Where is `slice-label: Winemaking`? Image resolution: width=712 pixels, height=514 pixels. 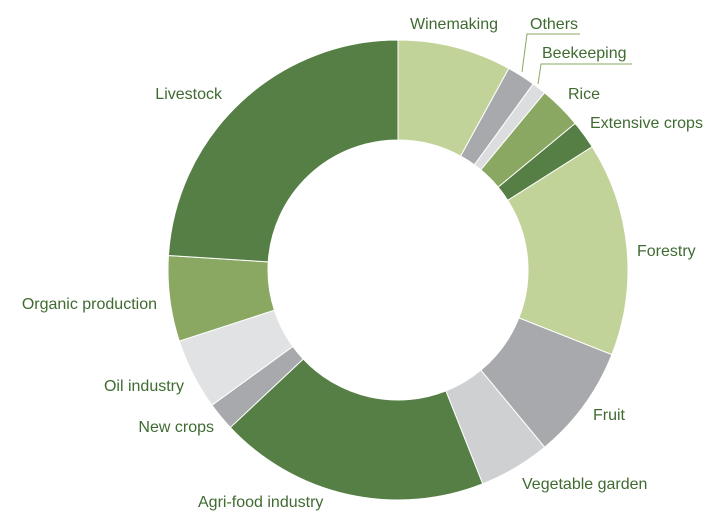
slice-label: Winemaking is located at coordinates (454, 24).